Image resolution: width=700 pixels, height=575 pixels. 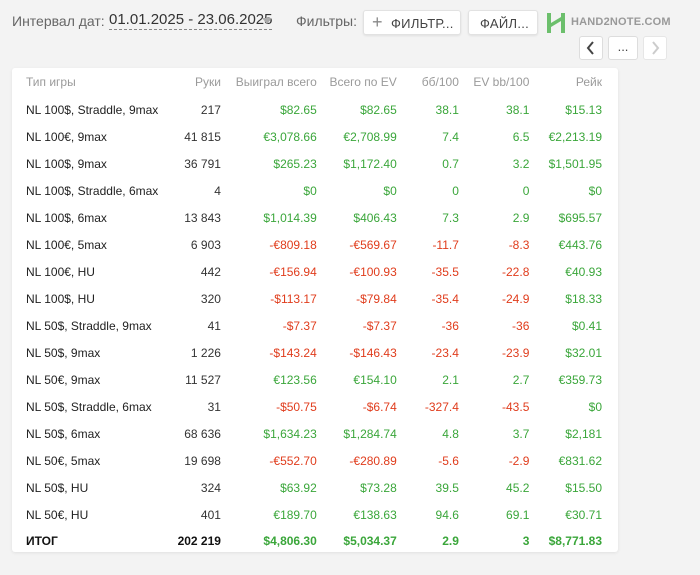 What do you see at coordinates (203, 379) in the screenshot?
I see `hands-cell: 11 527` at bounding box center [203, 379].